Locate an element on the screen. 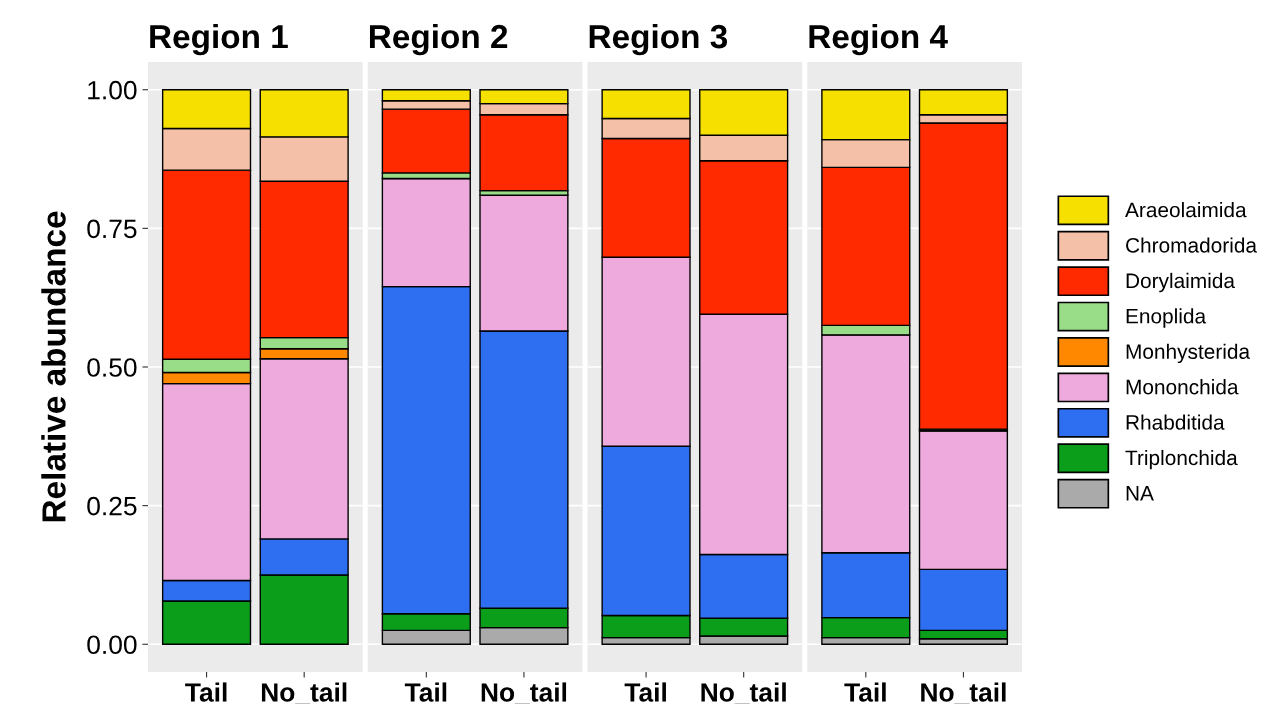  y-tick-label: 0.25 is located at coordinates (112, 506).